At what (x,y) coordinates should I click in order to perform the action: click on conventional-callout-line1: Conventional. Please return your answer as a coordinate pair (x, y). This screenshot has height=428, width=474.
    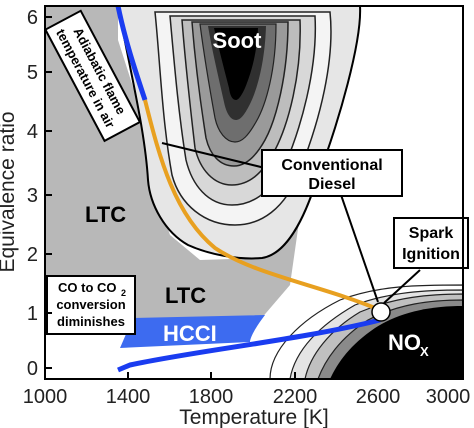
    Looking at the image, I should click on (331, 165).